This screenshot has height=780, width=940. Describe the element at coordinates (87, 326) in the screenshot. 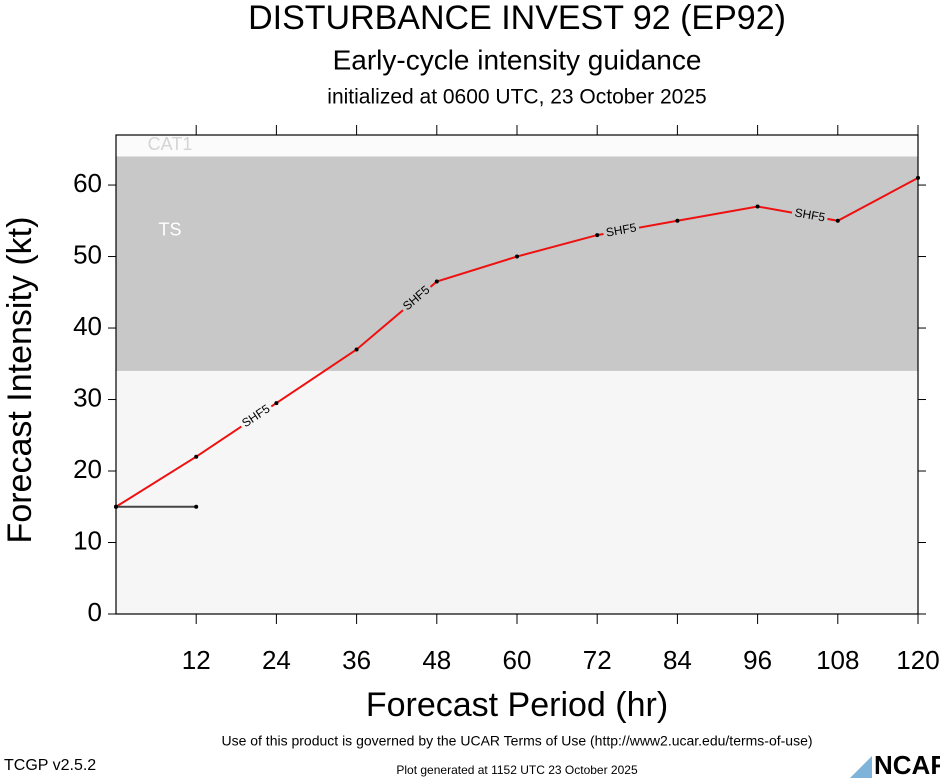

I see `y-tick-label: 40` at that location.